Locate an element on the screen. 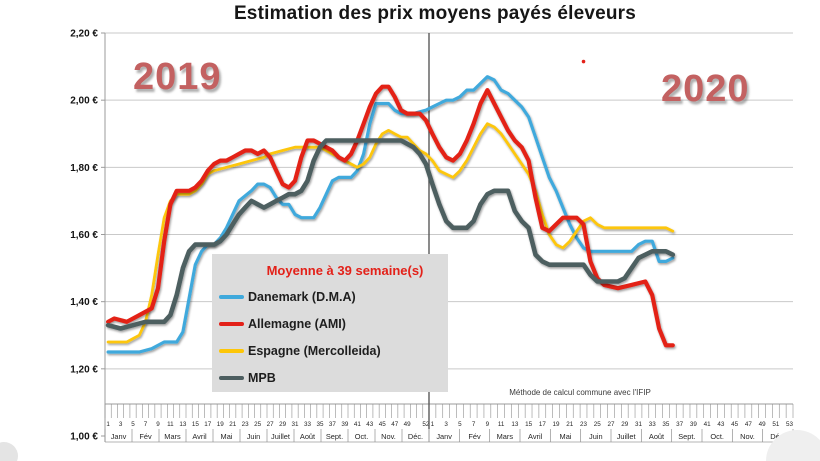 This screenshot has height=461, width=820. legend-item-danemark-d-m-a: Danemark (D.M.A) is located at coordinates (330, 296).